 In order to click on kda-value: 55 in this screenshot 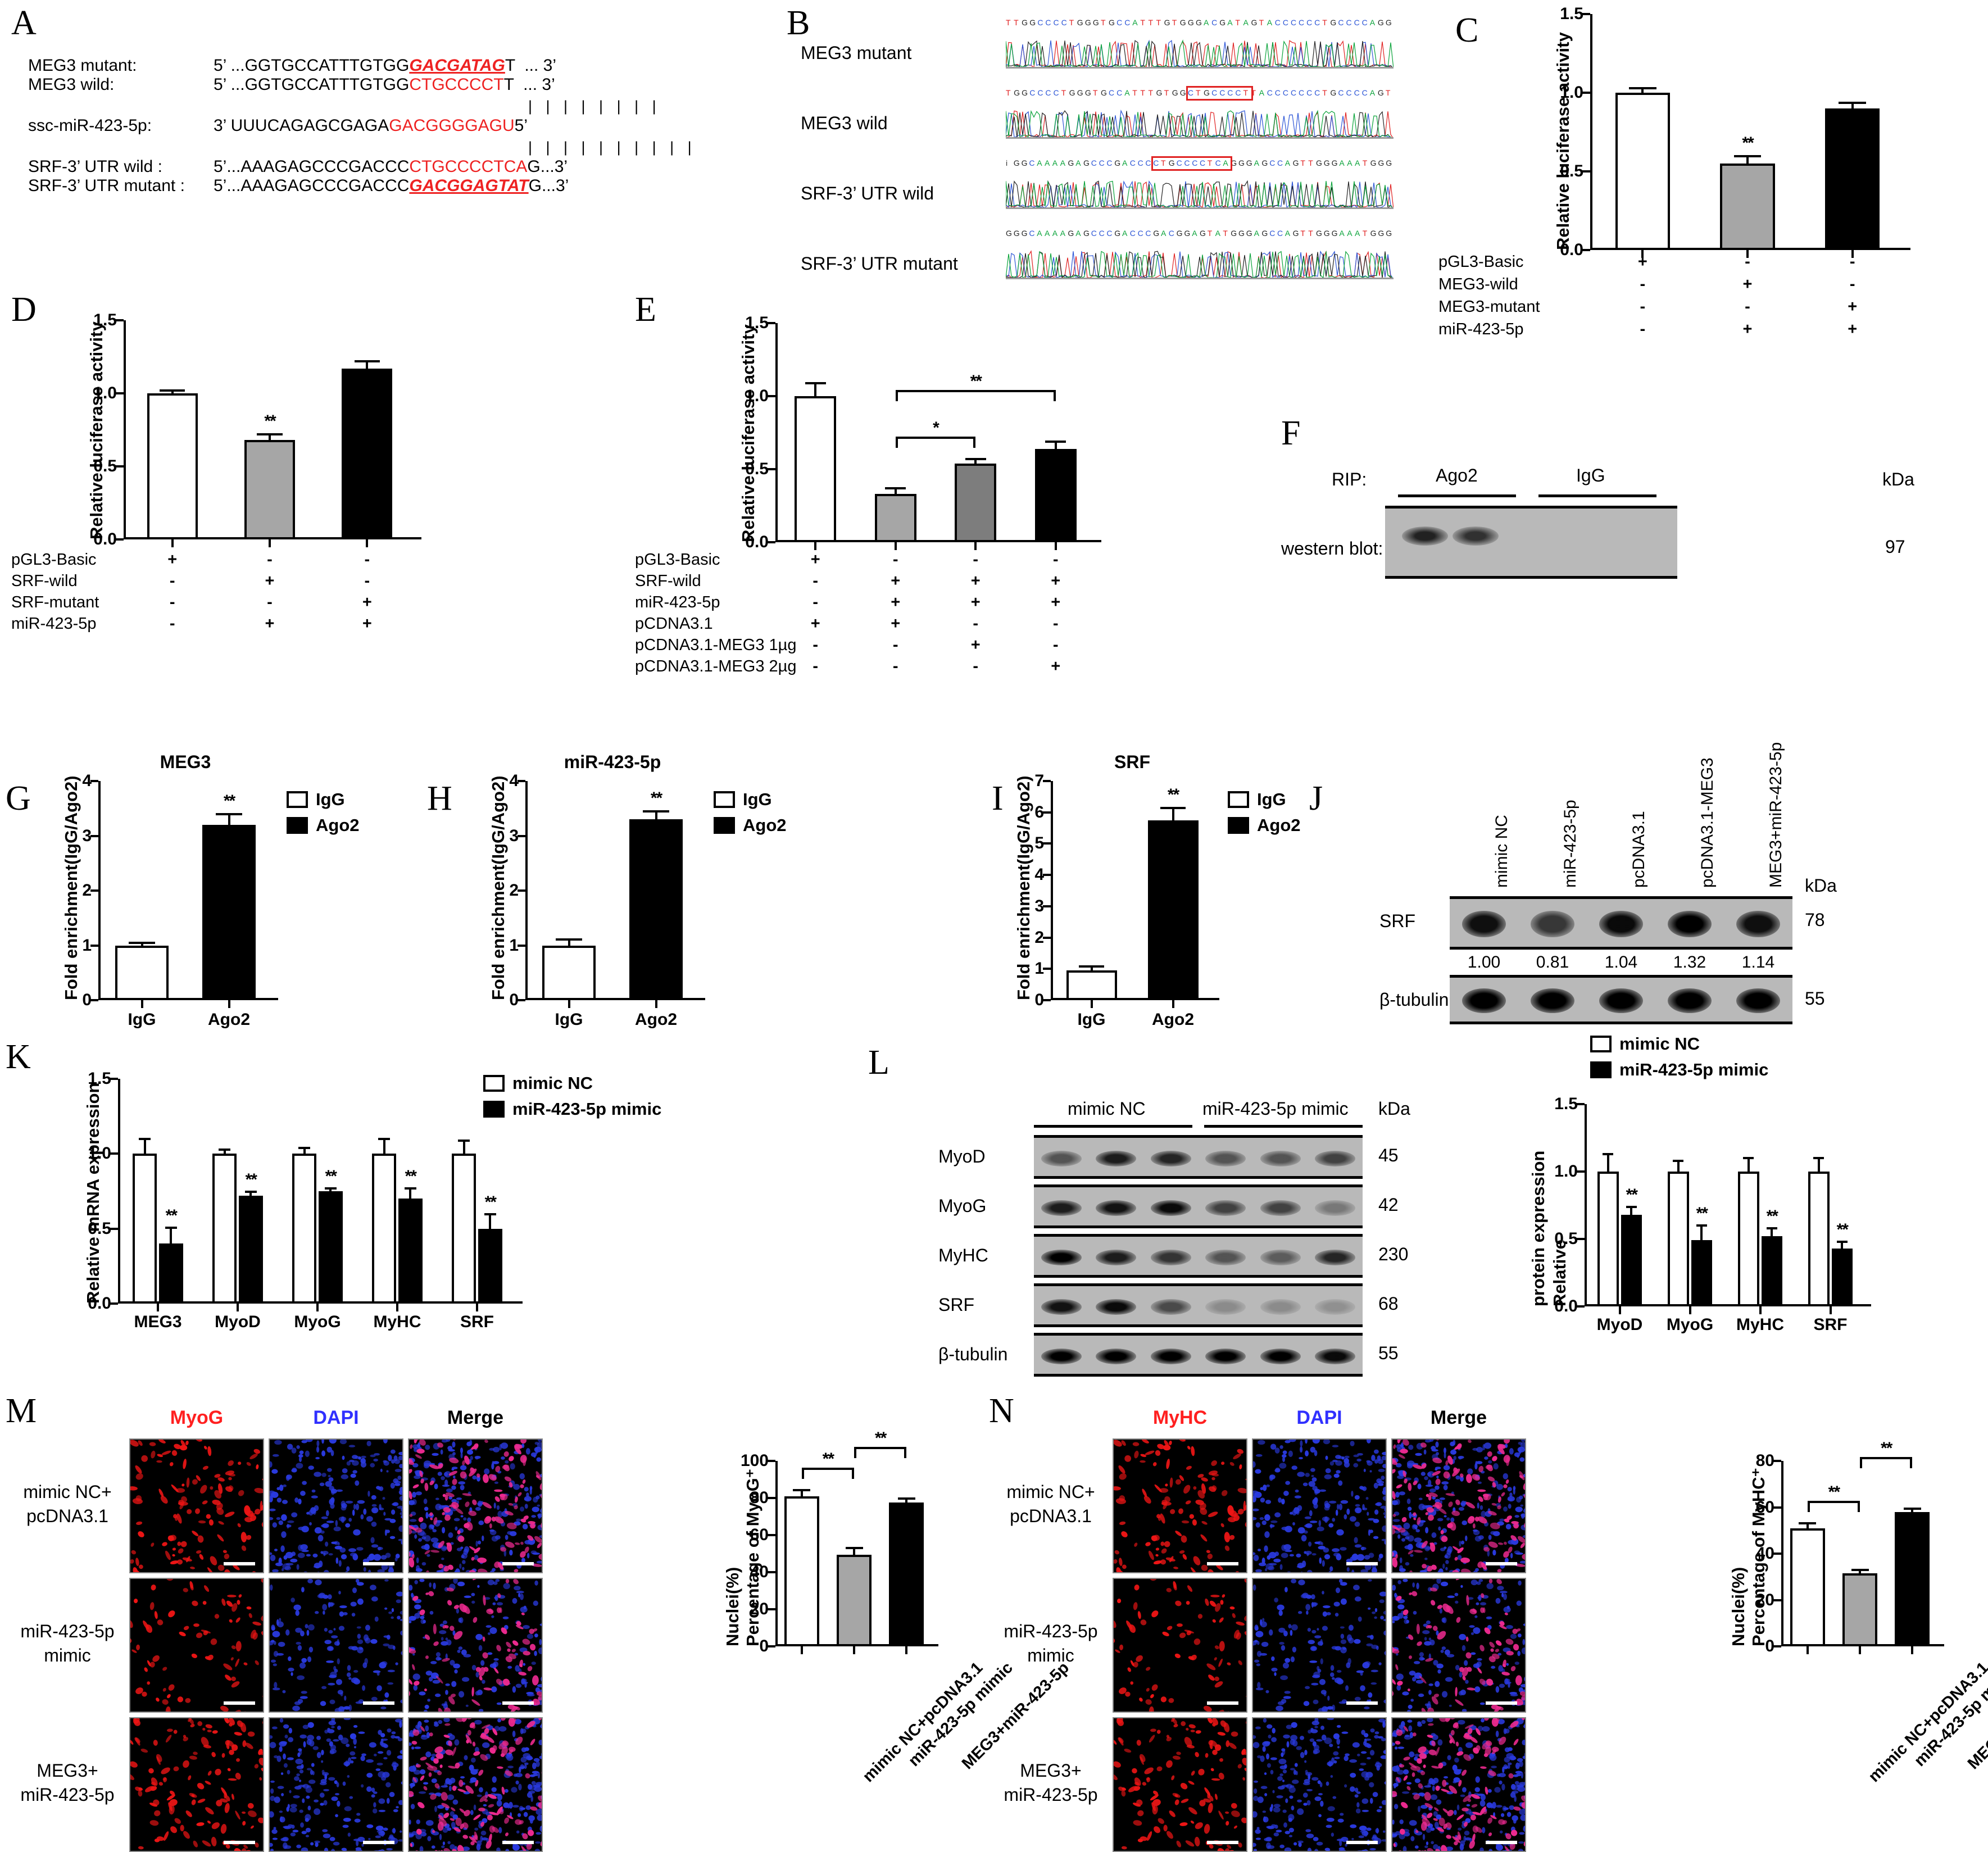, I will do `click(1815, 999)`.